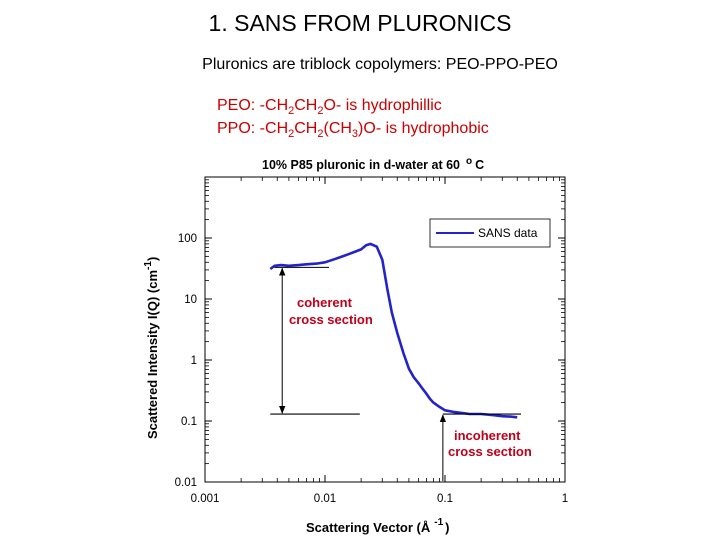 The image size is (720, 540). I want to click on peo-part: PEO: -CH, so click(253, 105).